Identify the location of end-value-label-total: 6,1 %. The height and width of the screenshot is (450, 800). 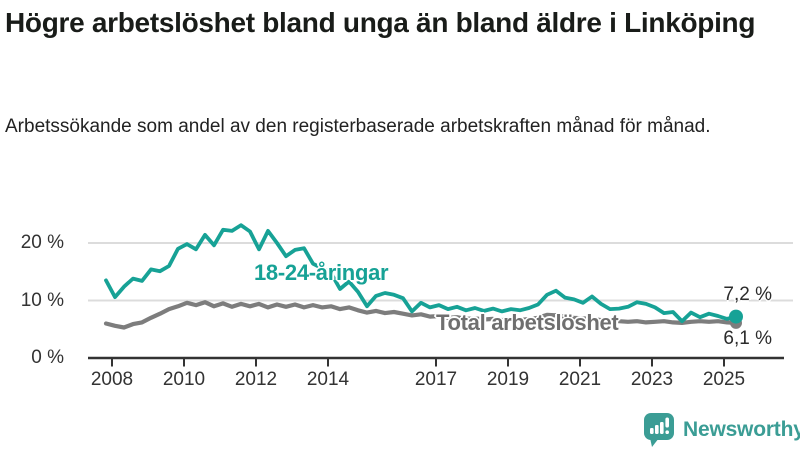
(747, 338).